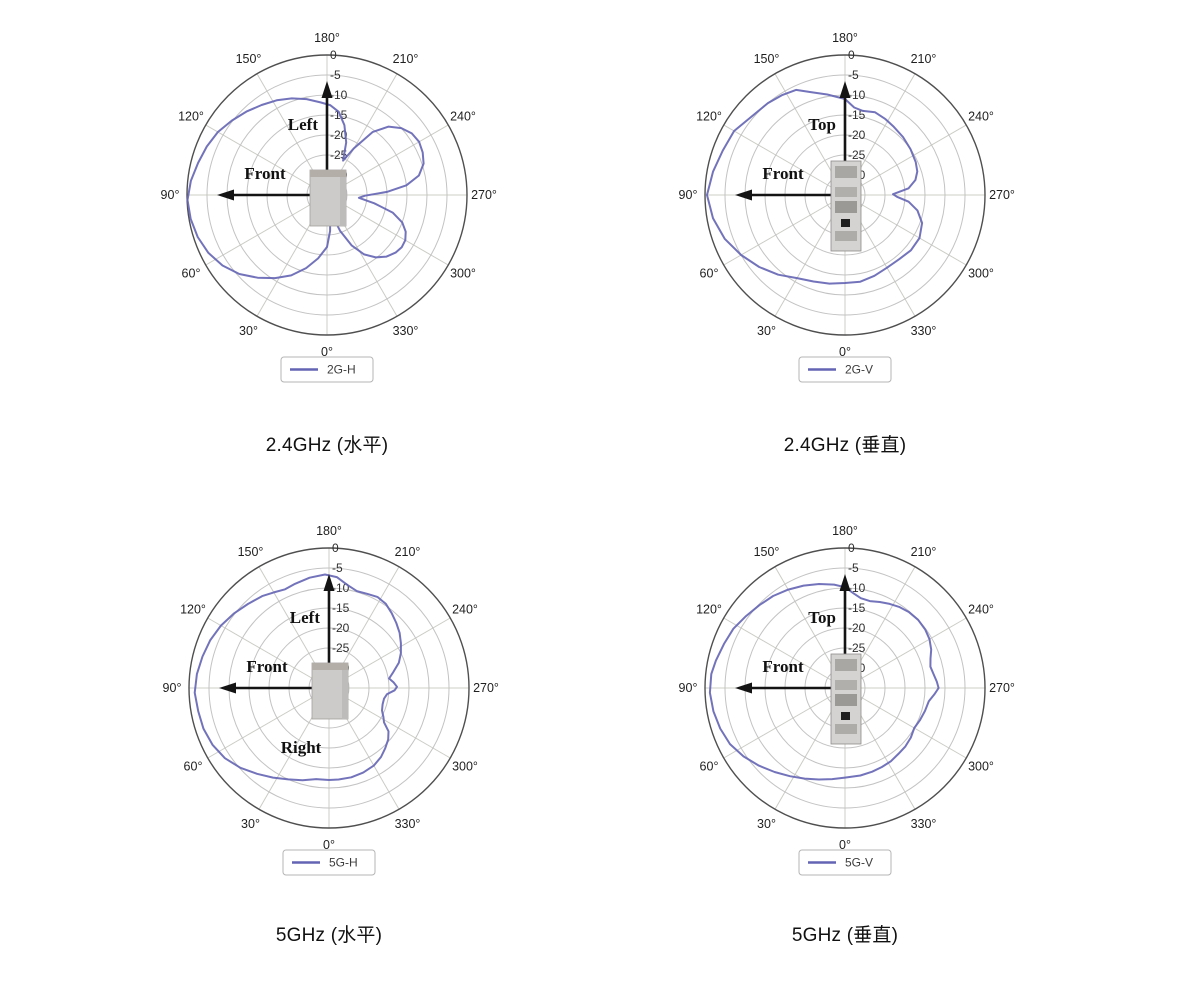  I want to click on legend-label: 2G-V, so click(859, 370).